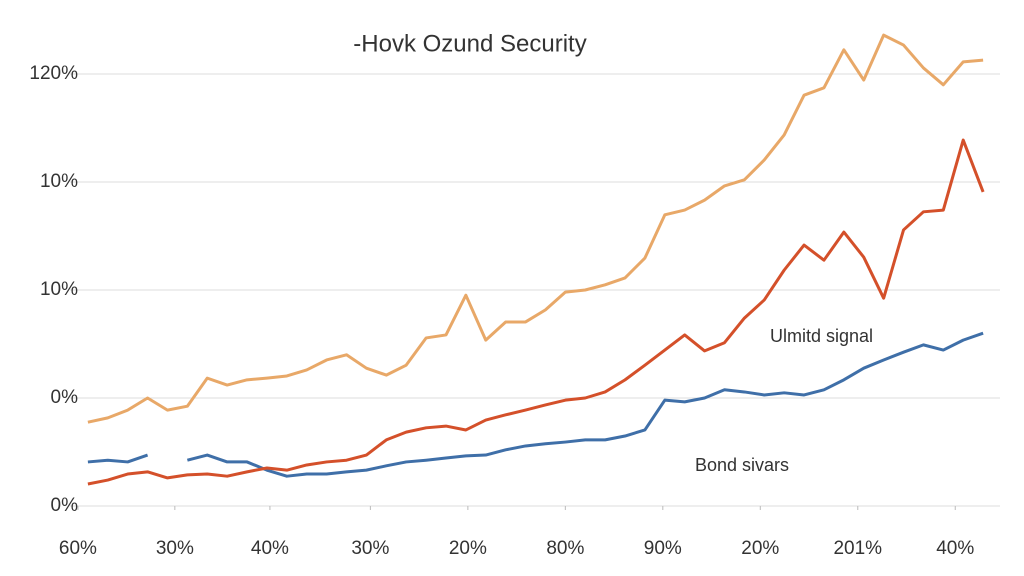 The height and width of the screenshot is (576, 1024). Describe the element at coordinates (118, 458) in the screenshot. I see `series-line` at that location.